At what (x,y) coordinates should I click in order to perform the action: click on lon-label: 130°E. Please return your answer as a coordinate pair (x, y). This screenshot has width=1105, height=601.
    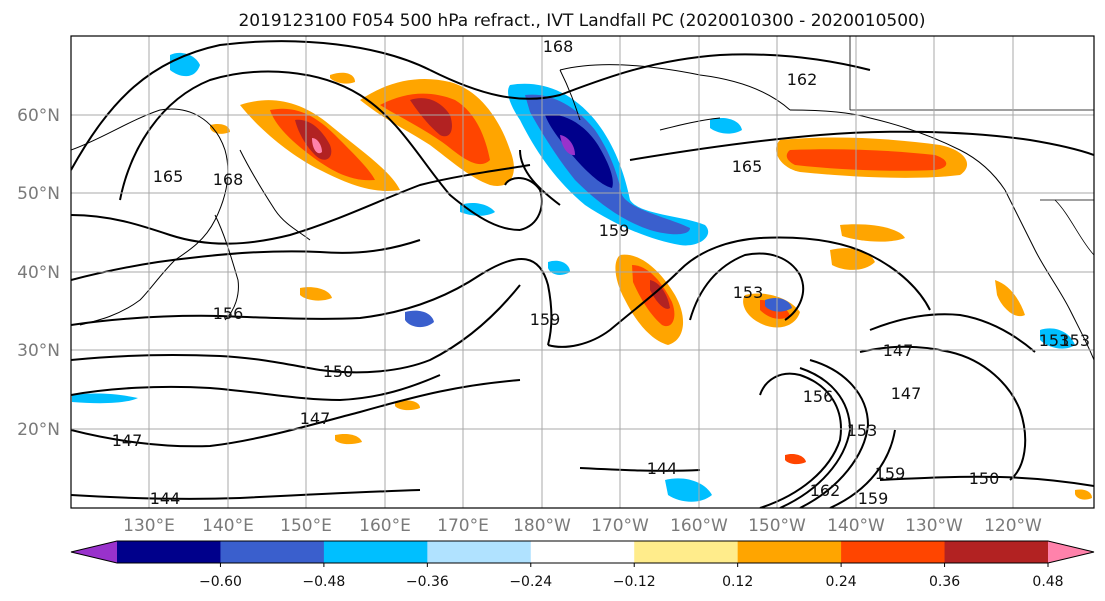
    Looking at the image, I should click on (149, 526).